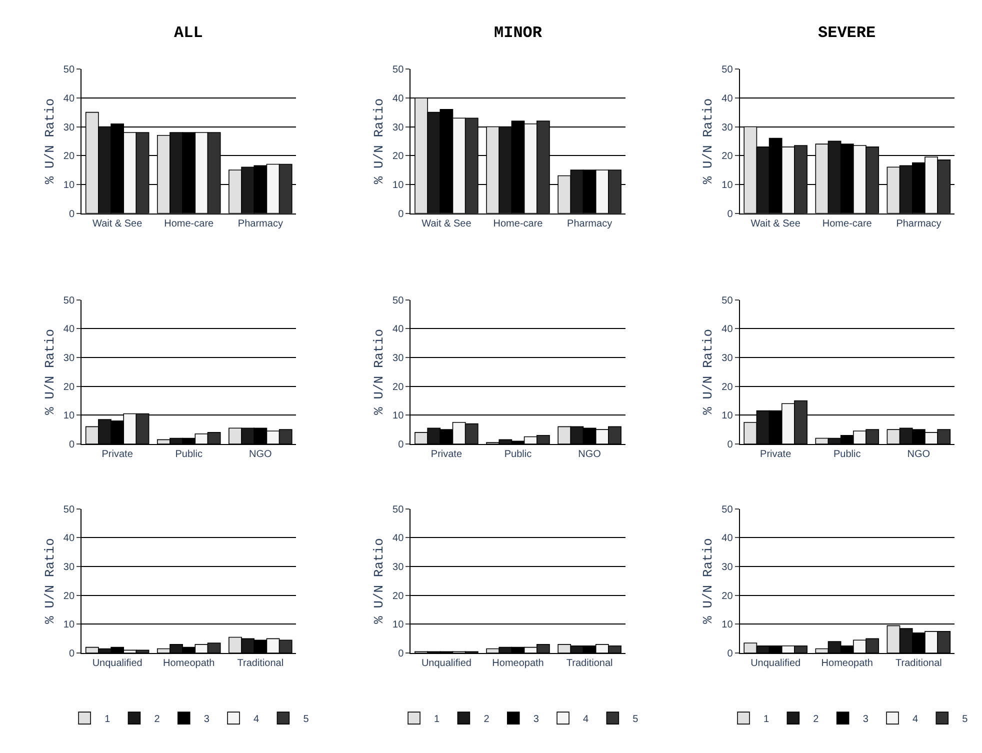 This screenshot has width=982, height=753. I want to click on x-tick-label: Unqualified, so click(446, 664).